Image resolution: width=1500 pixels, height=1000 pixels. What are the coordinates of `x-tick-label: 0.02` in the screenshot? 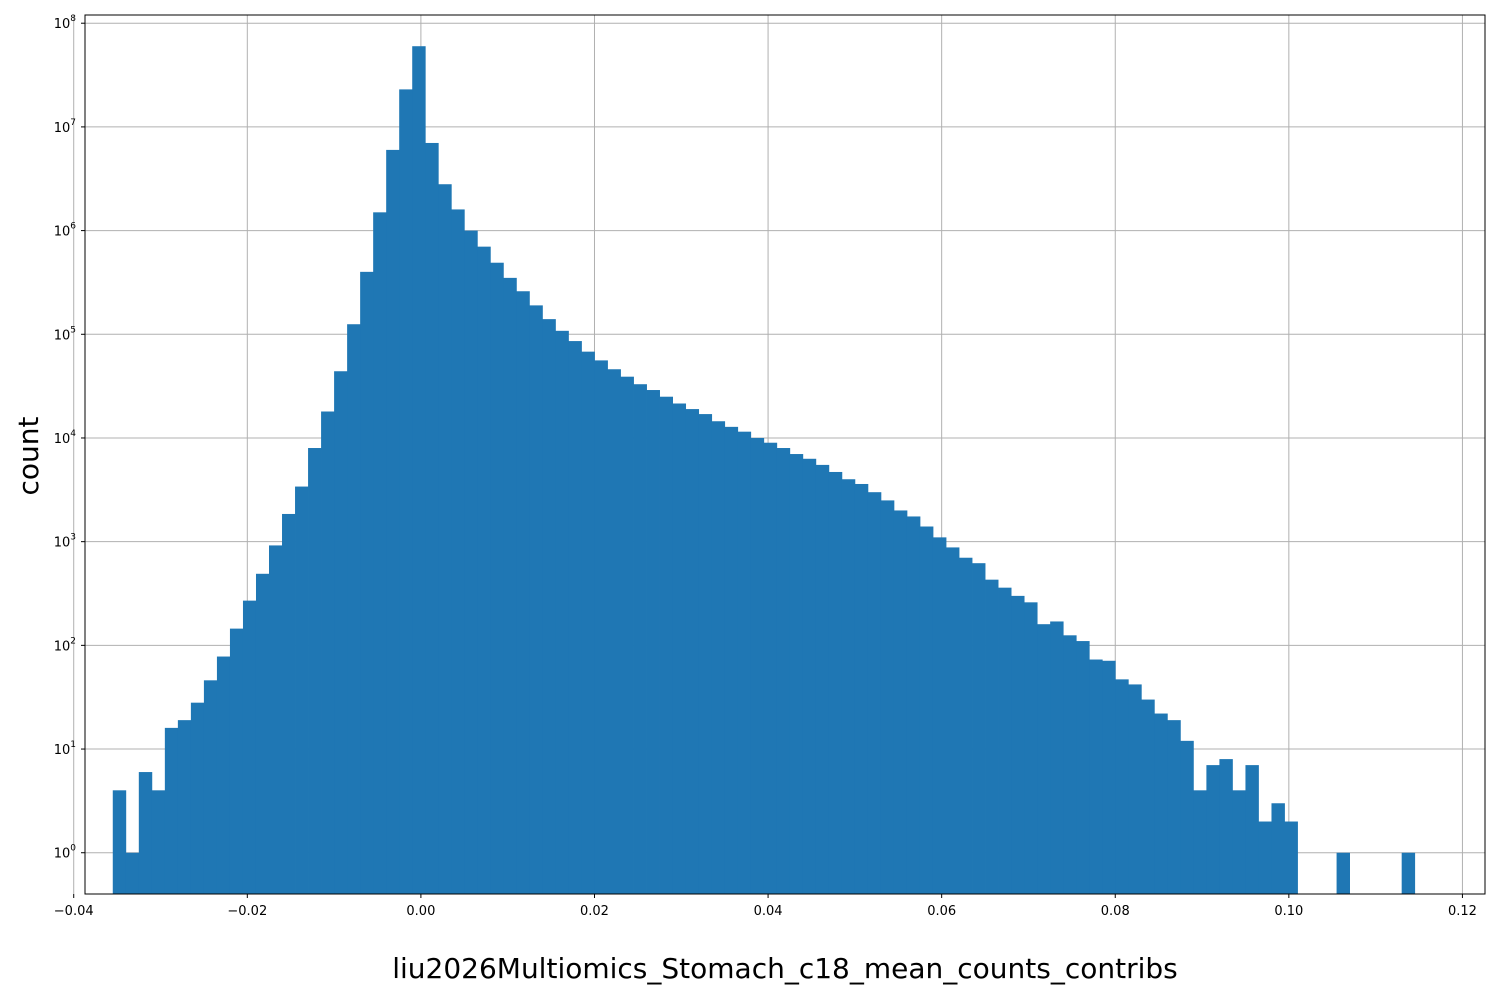 It's located at (594, 911).